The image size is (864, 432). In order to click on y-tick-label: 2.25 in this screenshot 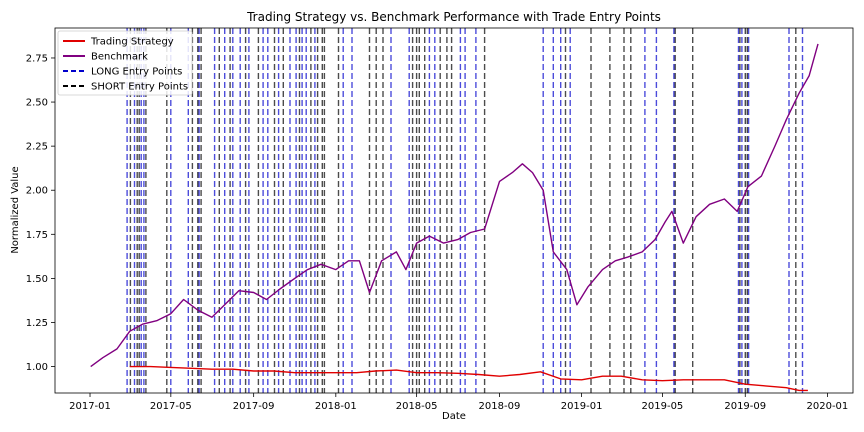, I will do `click(37, 147)`.